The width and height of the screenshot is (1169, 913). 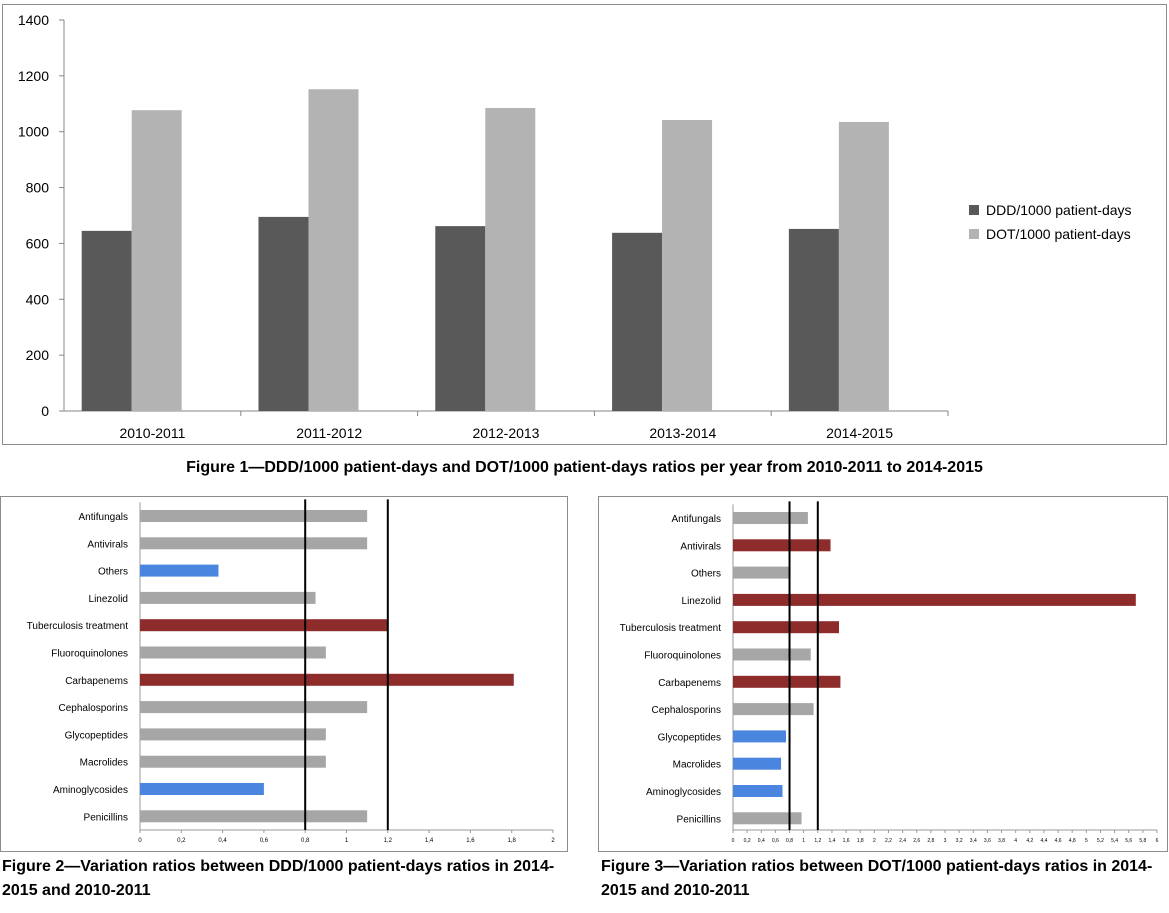 What do you see at coordinates (1043, 841) in the screenshot?
I see `fig3-x-tick-label: 4,4` at bounding box center [1043, 841].